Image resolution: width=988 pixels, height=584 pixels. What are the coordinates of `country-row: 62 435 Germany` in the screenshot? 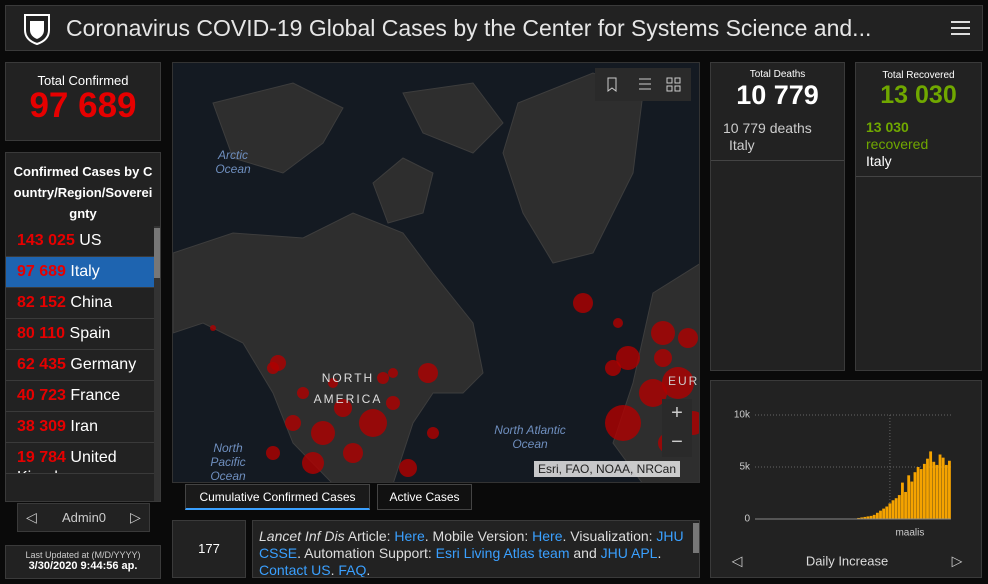 It's located at (80, 365).